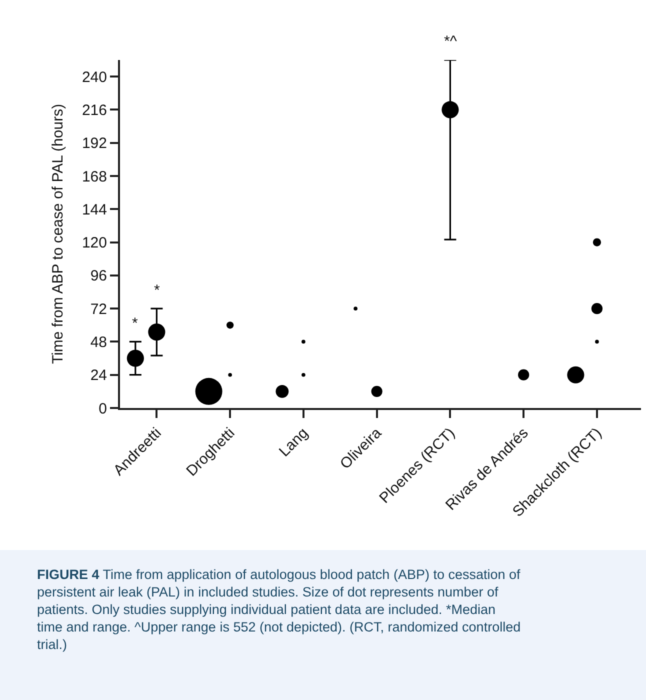 Image resolution: width=646 pixels, height=700 pixels. What do you see at coordinates (58, 234) in the screenshot?
I see `y-axis-title: Time from ABP to cease of PAL (hours)` at bounding box center [58, 234].